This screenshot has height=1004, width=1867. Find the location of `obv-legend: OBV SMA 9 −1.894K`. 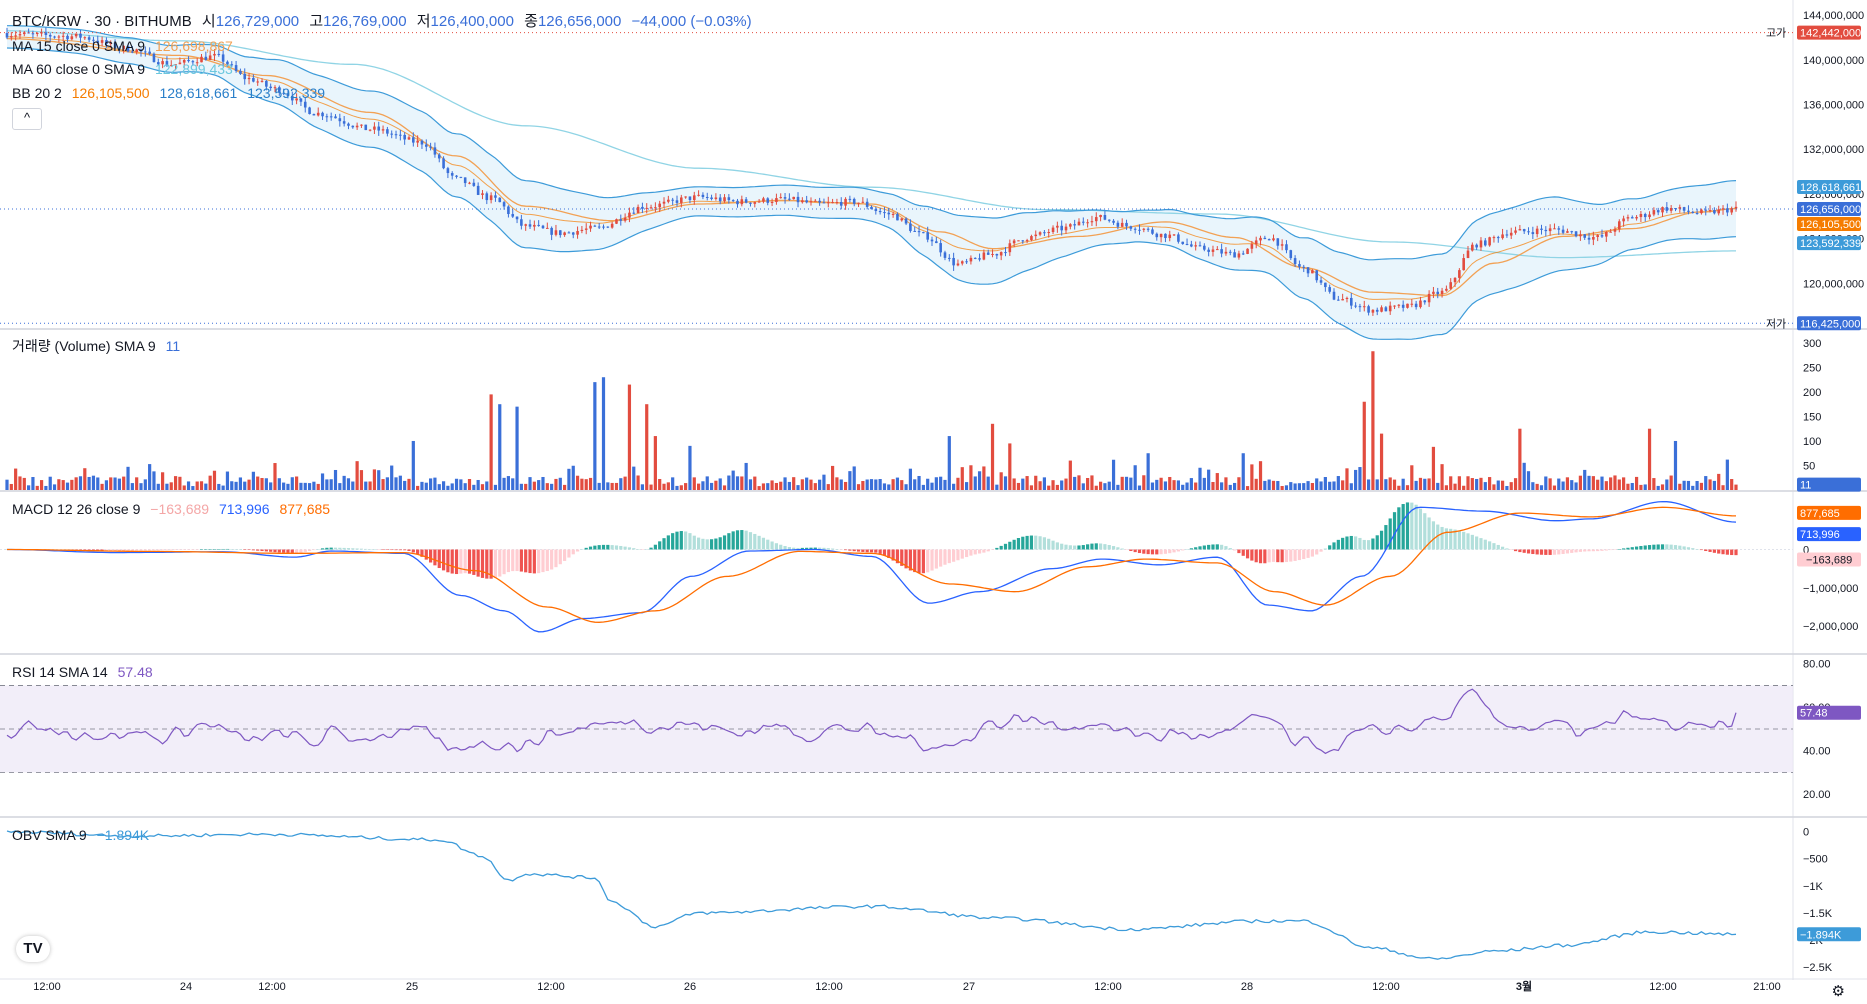

obv-legend: OBV SMA 9 −1.894K is located at coordinates (83, 835).